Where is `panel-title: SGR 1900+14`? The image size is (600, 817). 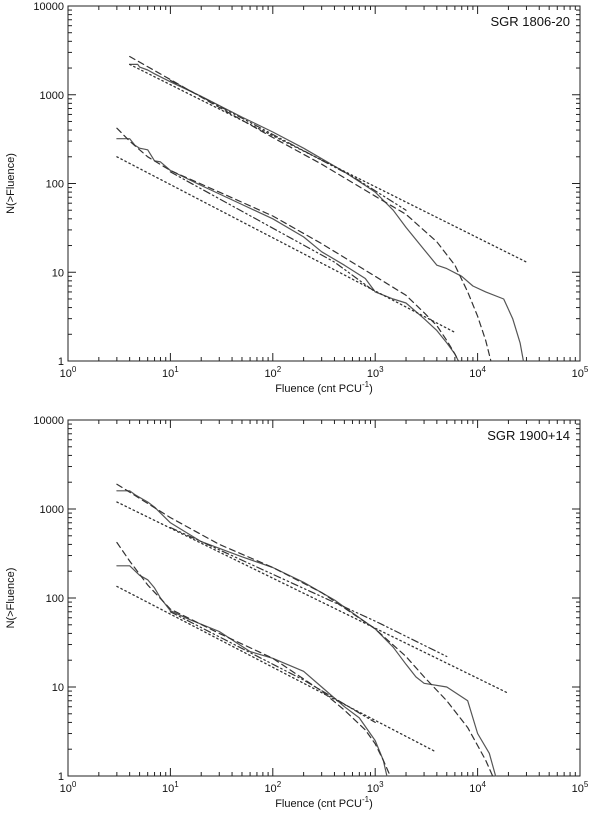 panel-title: SGR 1900+14 is located at coordinates (528, 435).